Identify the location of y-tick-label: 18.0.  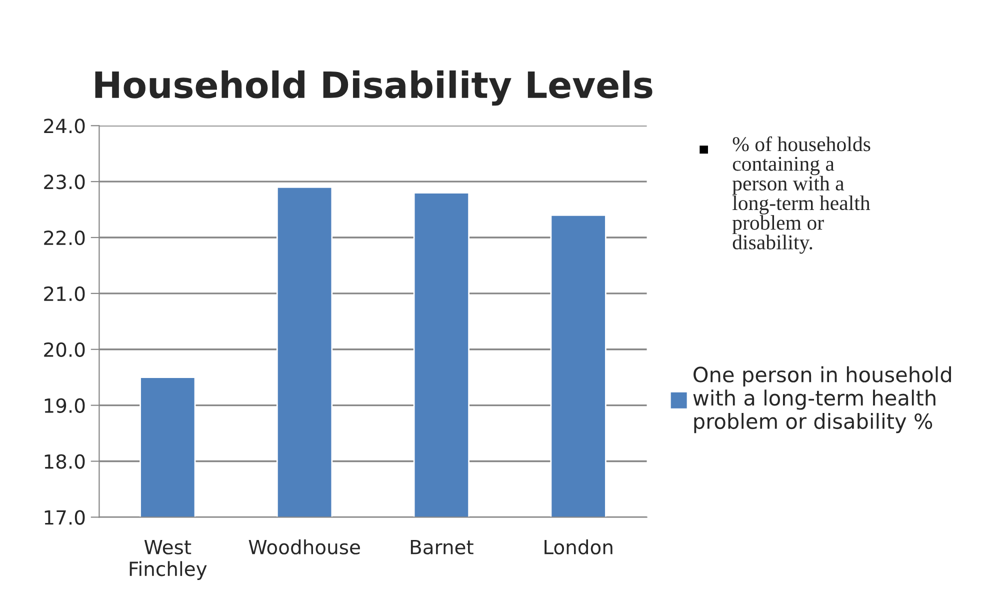
(64, 461).